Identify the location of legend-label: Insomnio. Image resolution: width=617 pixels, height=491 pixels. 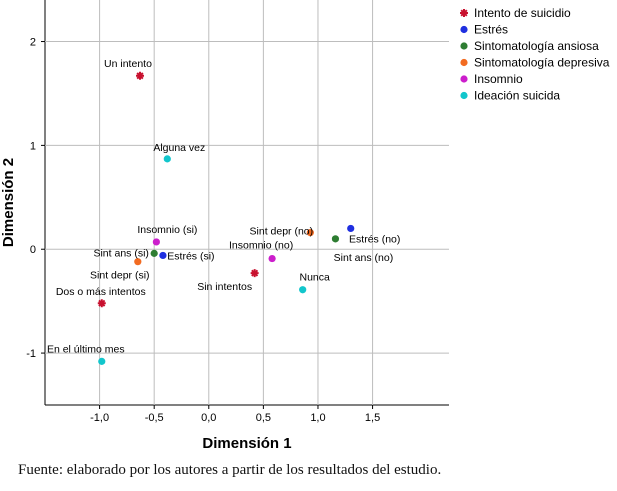
(498, 79).